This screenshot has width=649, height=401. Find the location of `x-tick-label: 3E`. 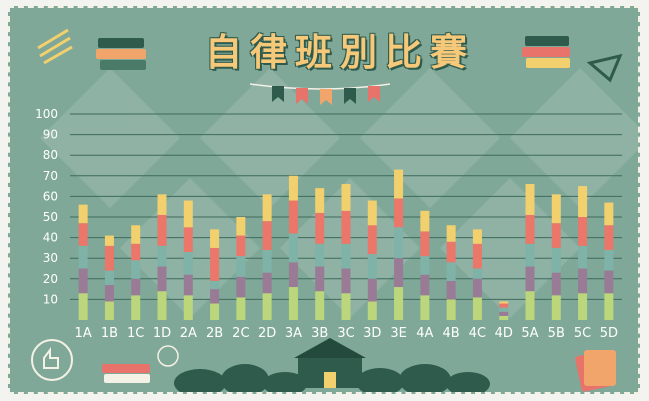

x-tick-label: 3E is located at coordinates (398, 333).